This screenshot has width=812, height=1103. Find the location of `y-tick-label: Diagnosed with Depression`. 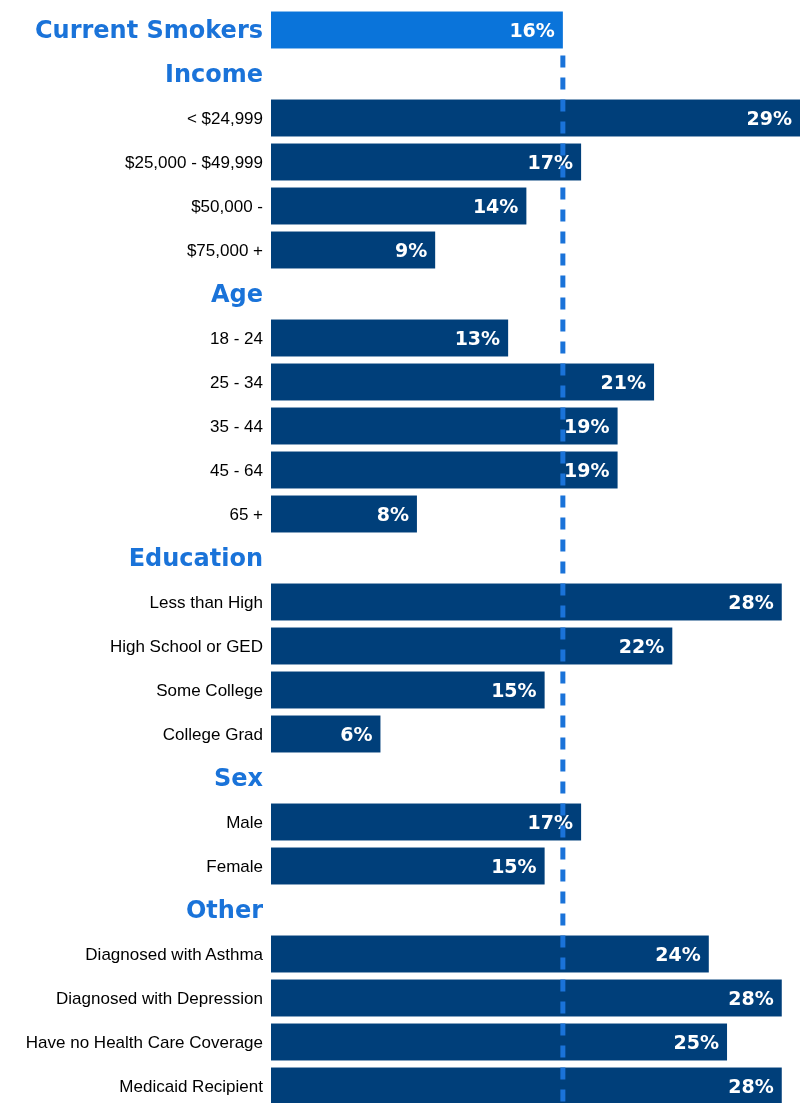

y-tick-label: Diagnosed with Depression is located at coordinates (159, 998).